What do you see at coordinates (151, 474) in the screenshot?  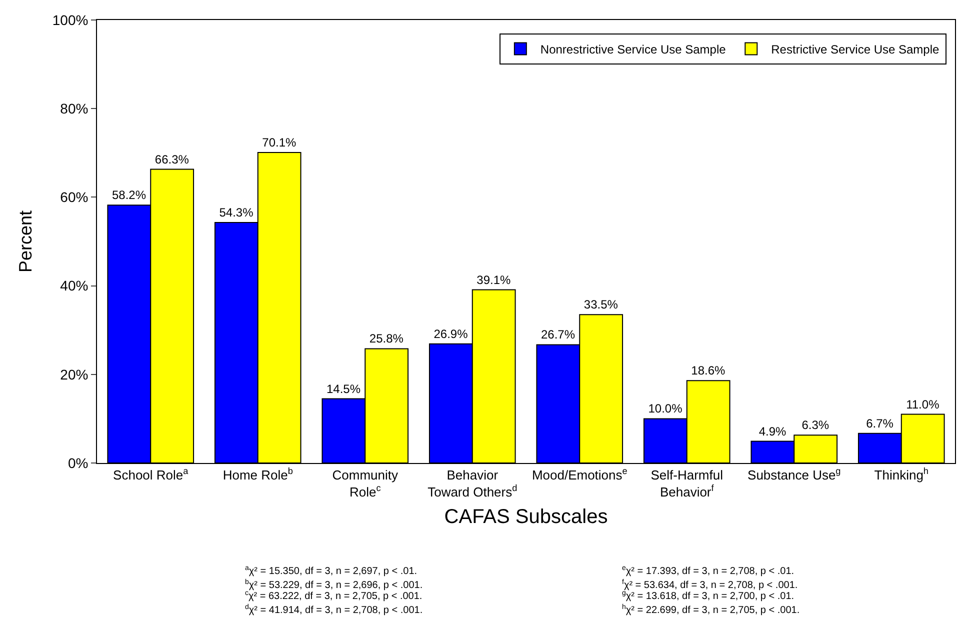 I see `x-tick-label: School Role$^{a}$` at bounding box center [151, 474].